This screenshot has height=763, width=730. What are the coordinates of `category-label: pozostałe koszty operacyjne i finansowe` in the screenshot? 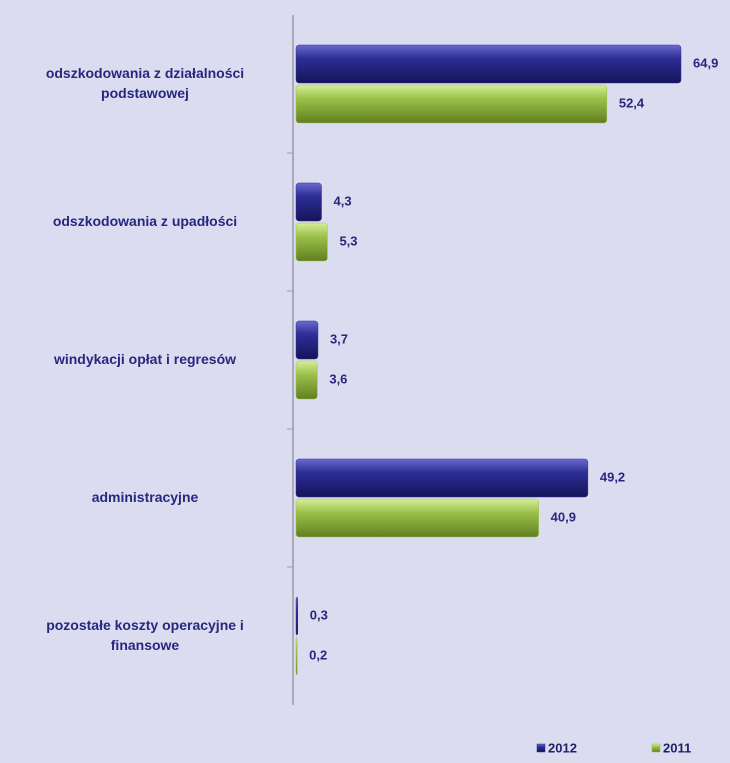 It's located at (145, 635).